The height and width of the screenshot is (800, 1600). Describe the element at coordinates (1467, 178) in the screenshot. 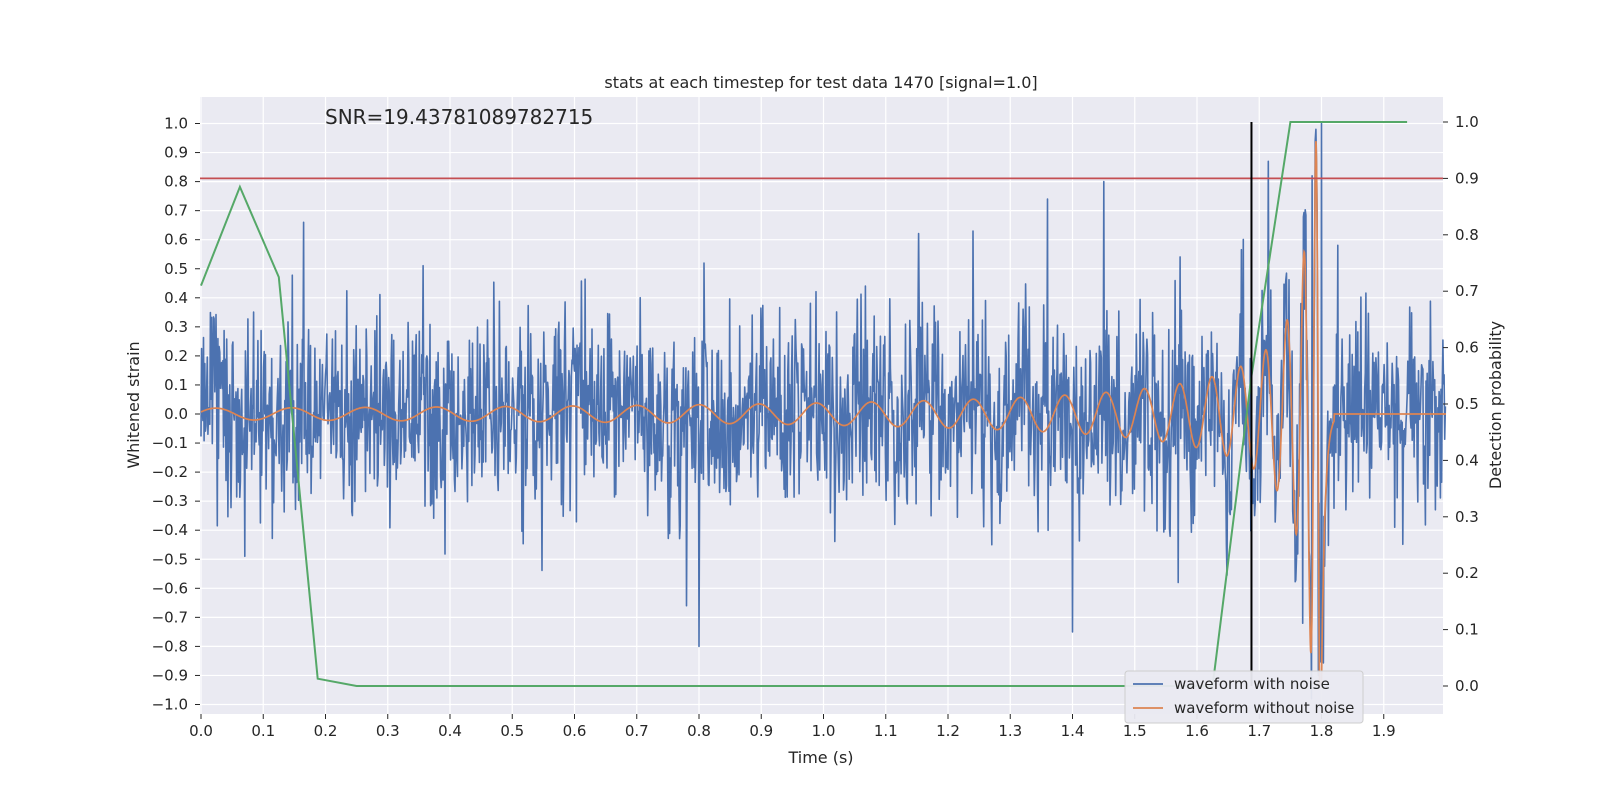

I see `y-right-tick-label: 0.9` at that location.